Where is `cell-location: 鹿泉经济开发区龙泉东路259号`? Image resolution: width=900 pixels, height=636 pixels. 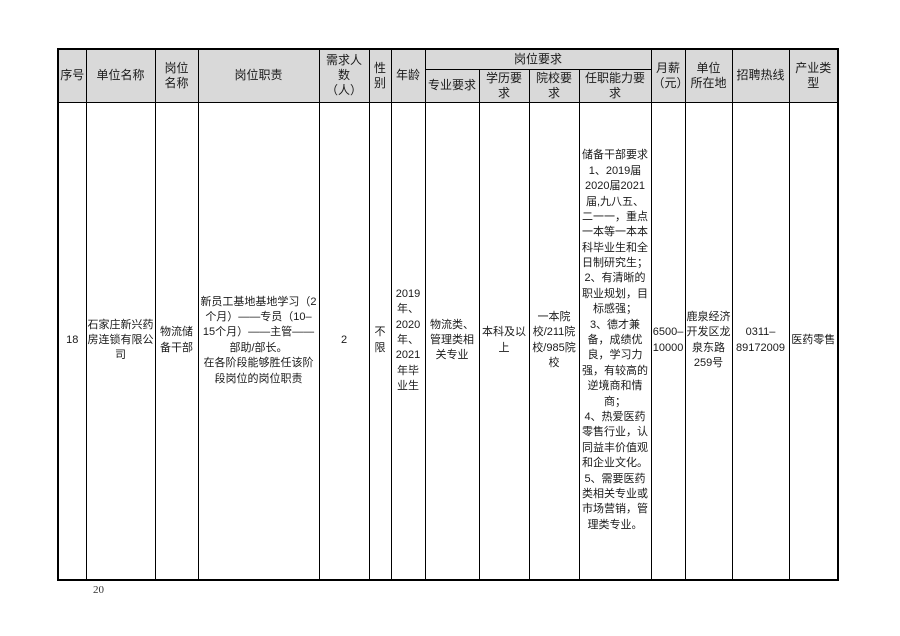
cell-location: 鹿泉经济开发区龙泉东路259号 is located at coordinates (708, 341).